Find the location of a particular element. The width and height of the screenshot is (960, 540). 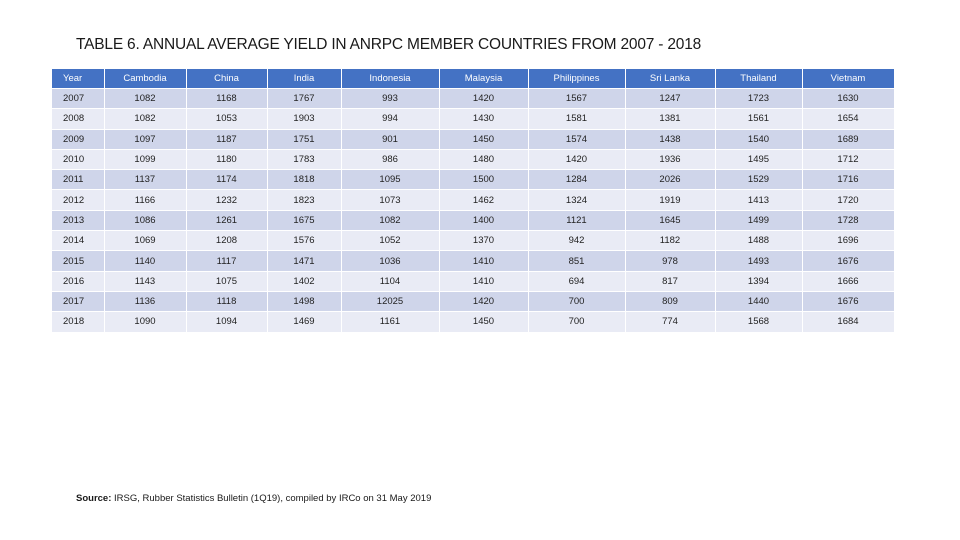

yield-cell: 1161 is located at coordinates (390, 321).